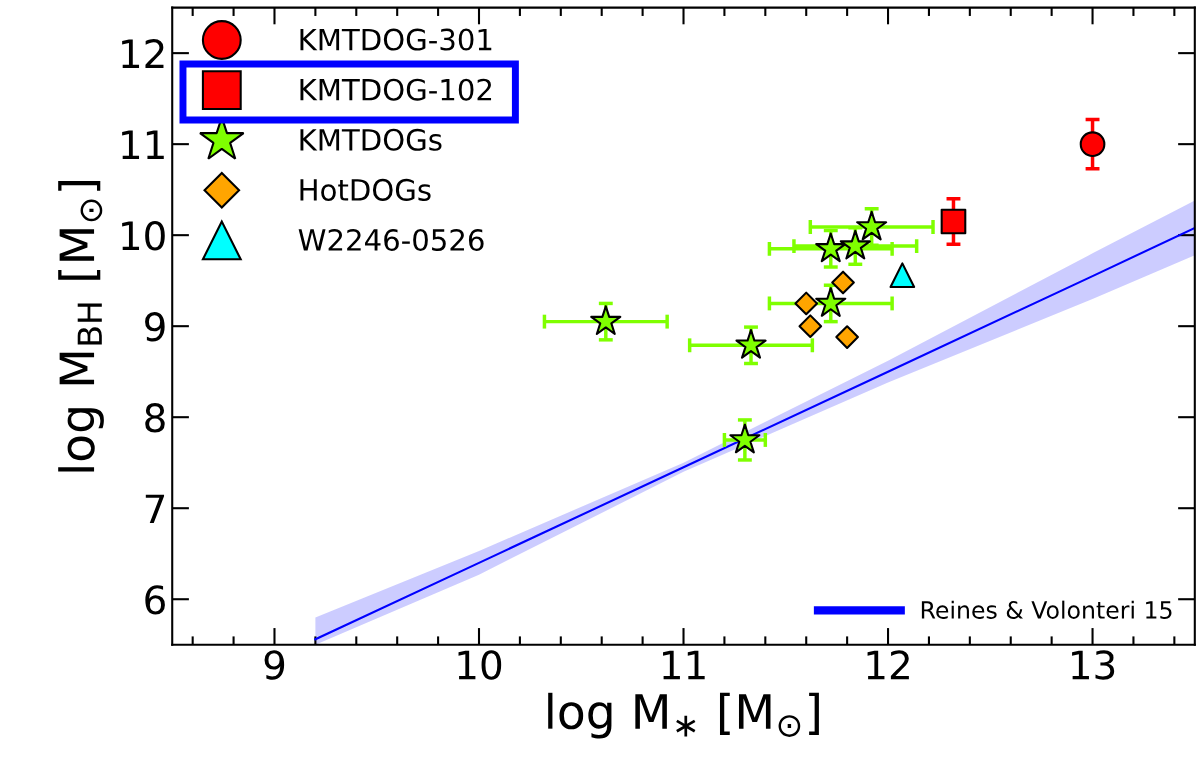 The image size is (1196, 763). I want to click on legend-label: HotDOGs, so click(365, 189).